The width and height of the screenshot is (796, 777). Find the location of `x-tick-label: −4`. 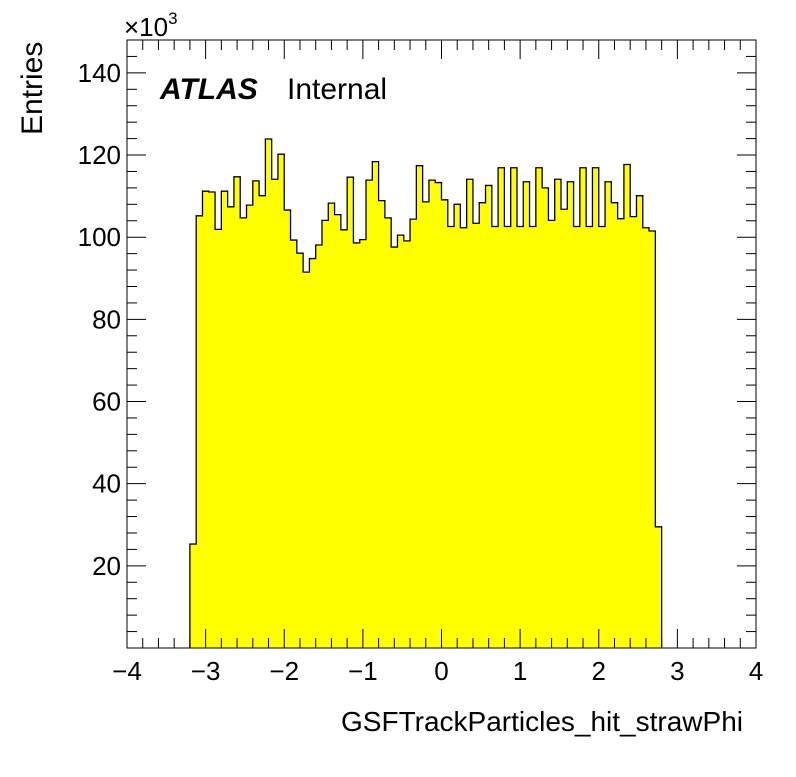

x-tick-label: −4 is located at coordinates (127, 671).